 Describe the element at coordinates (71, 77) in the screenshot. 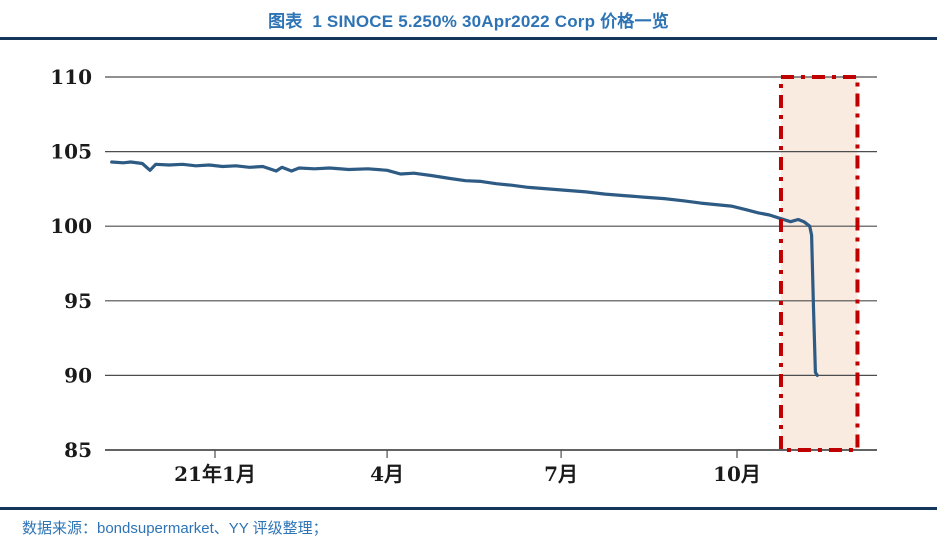

I see `y-axis-label: 110` at that location.